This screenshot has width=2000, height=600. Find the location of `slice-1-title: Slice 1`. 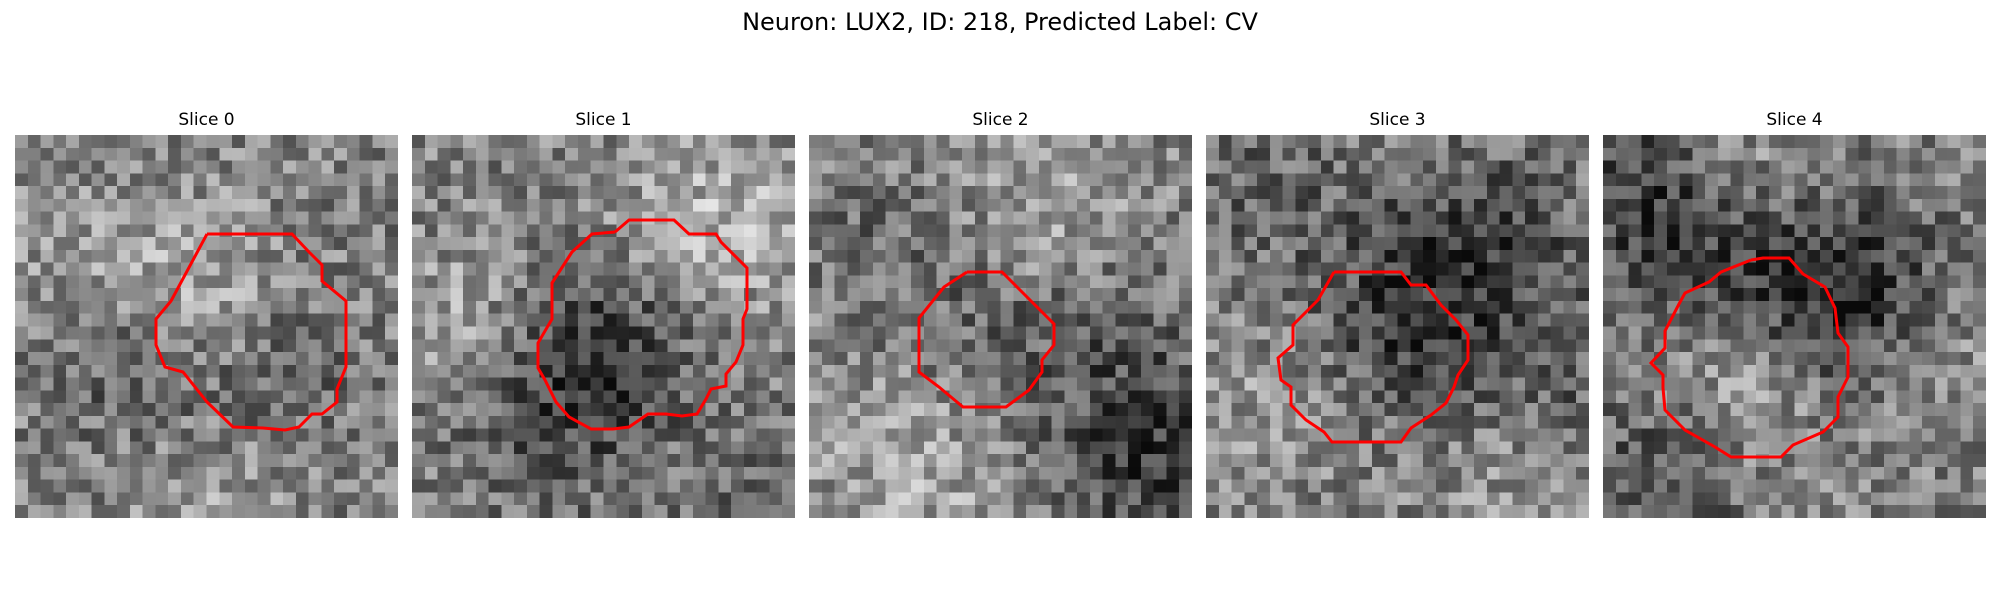

slice-1-title: Slice 1 is located at coordinates (603, 120).